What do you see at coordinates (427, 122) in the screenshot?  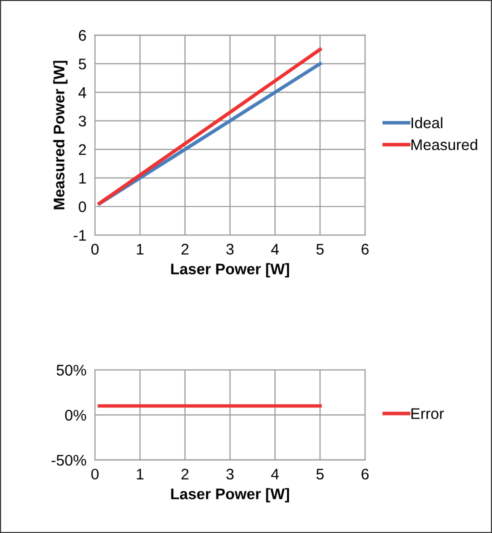 I see `legend-label: Ideal` at bounding box center [427, 122].